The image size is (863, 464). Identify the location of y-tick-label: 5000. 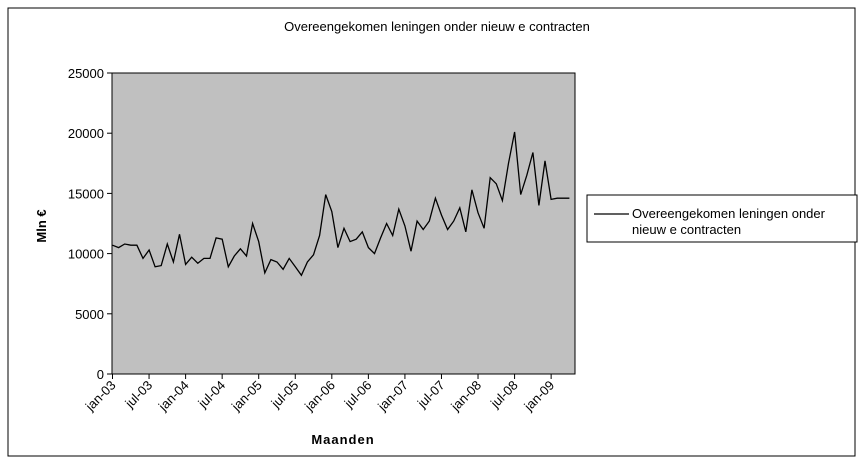
(89, 314).